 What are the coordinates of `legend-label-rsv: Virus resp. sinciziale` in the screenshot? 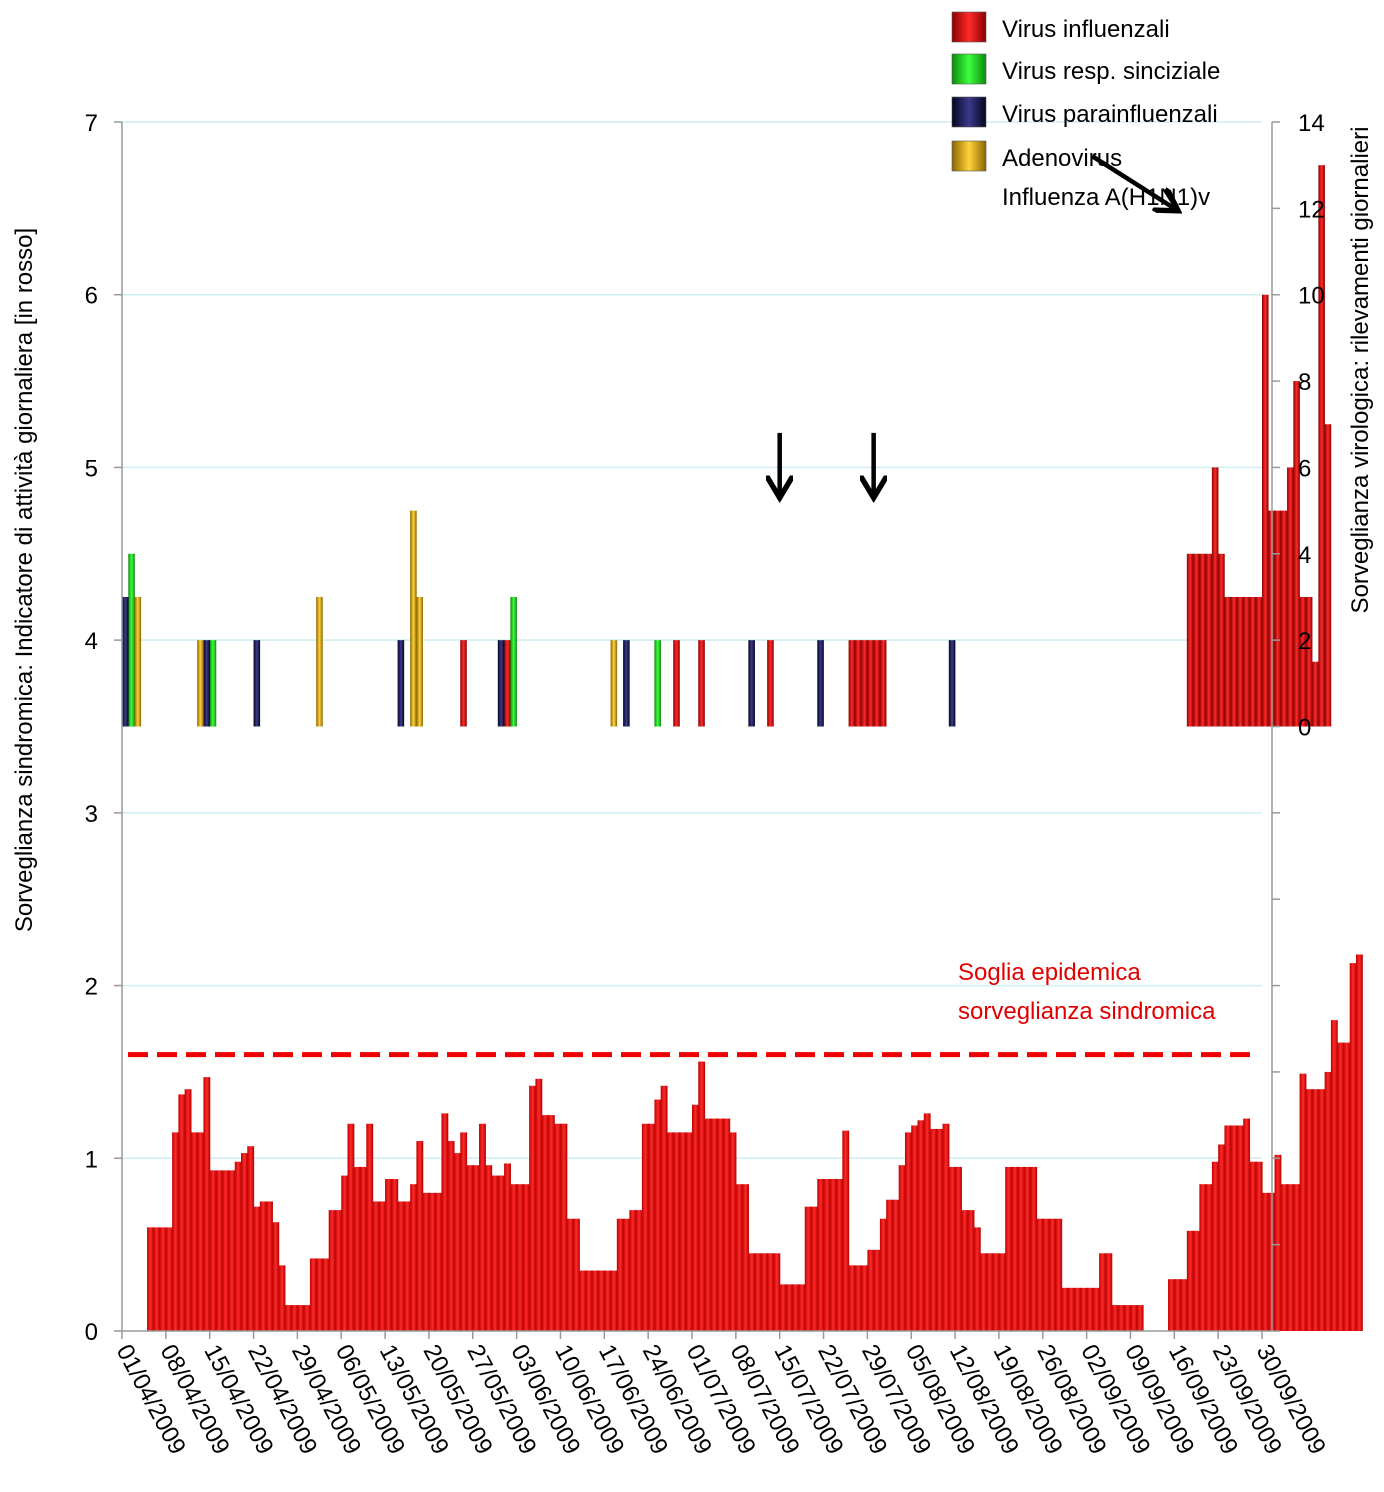 It's located at (1111, 71).